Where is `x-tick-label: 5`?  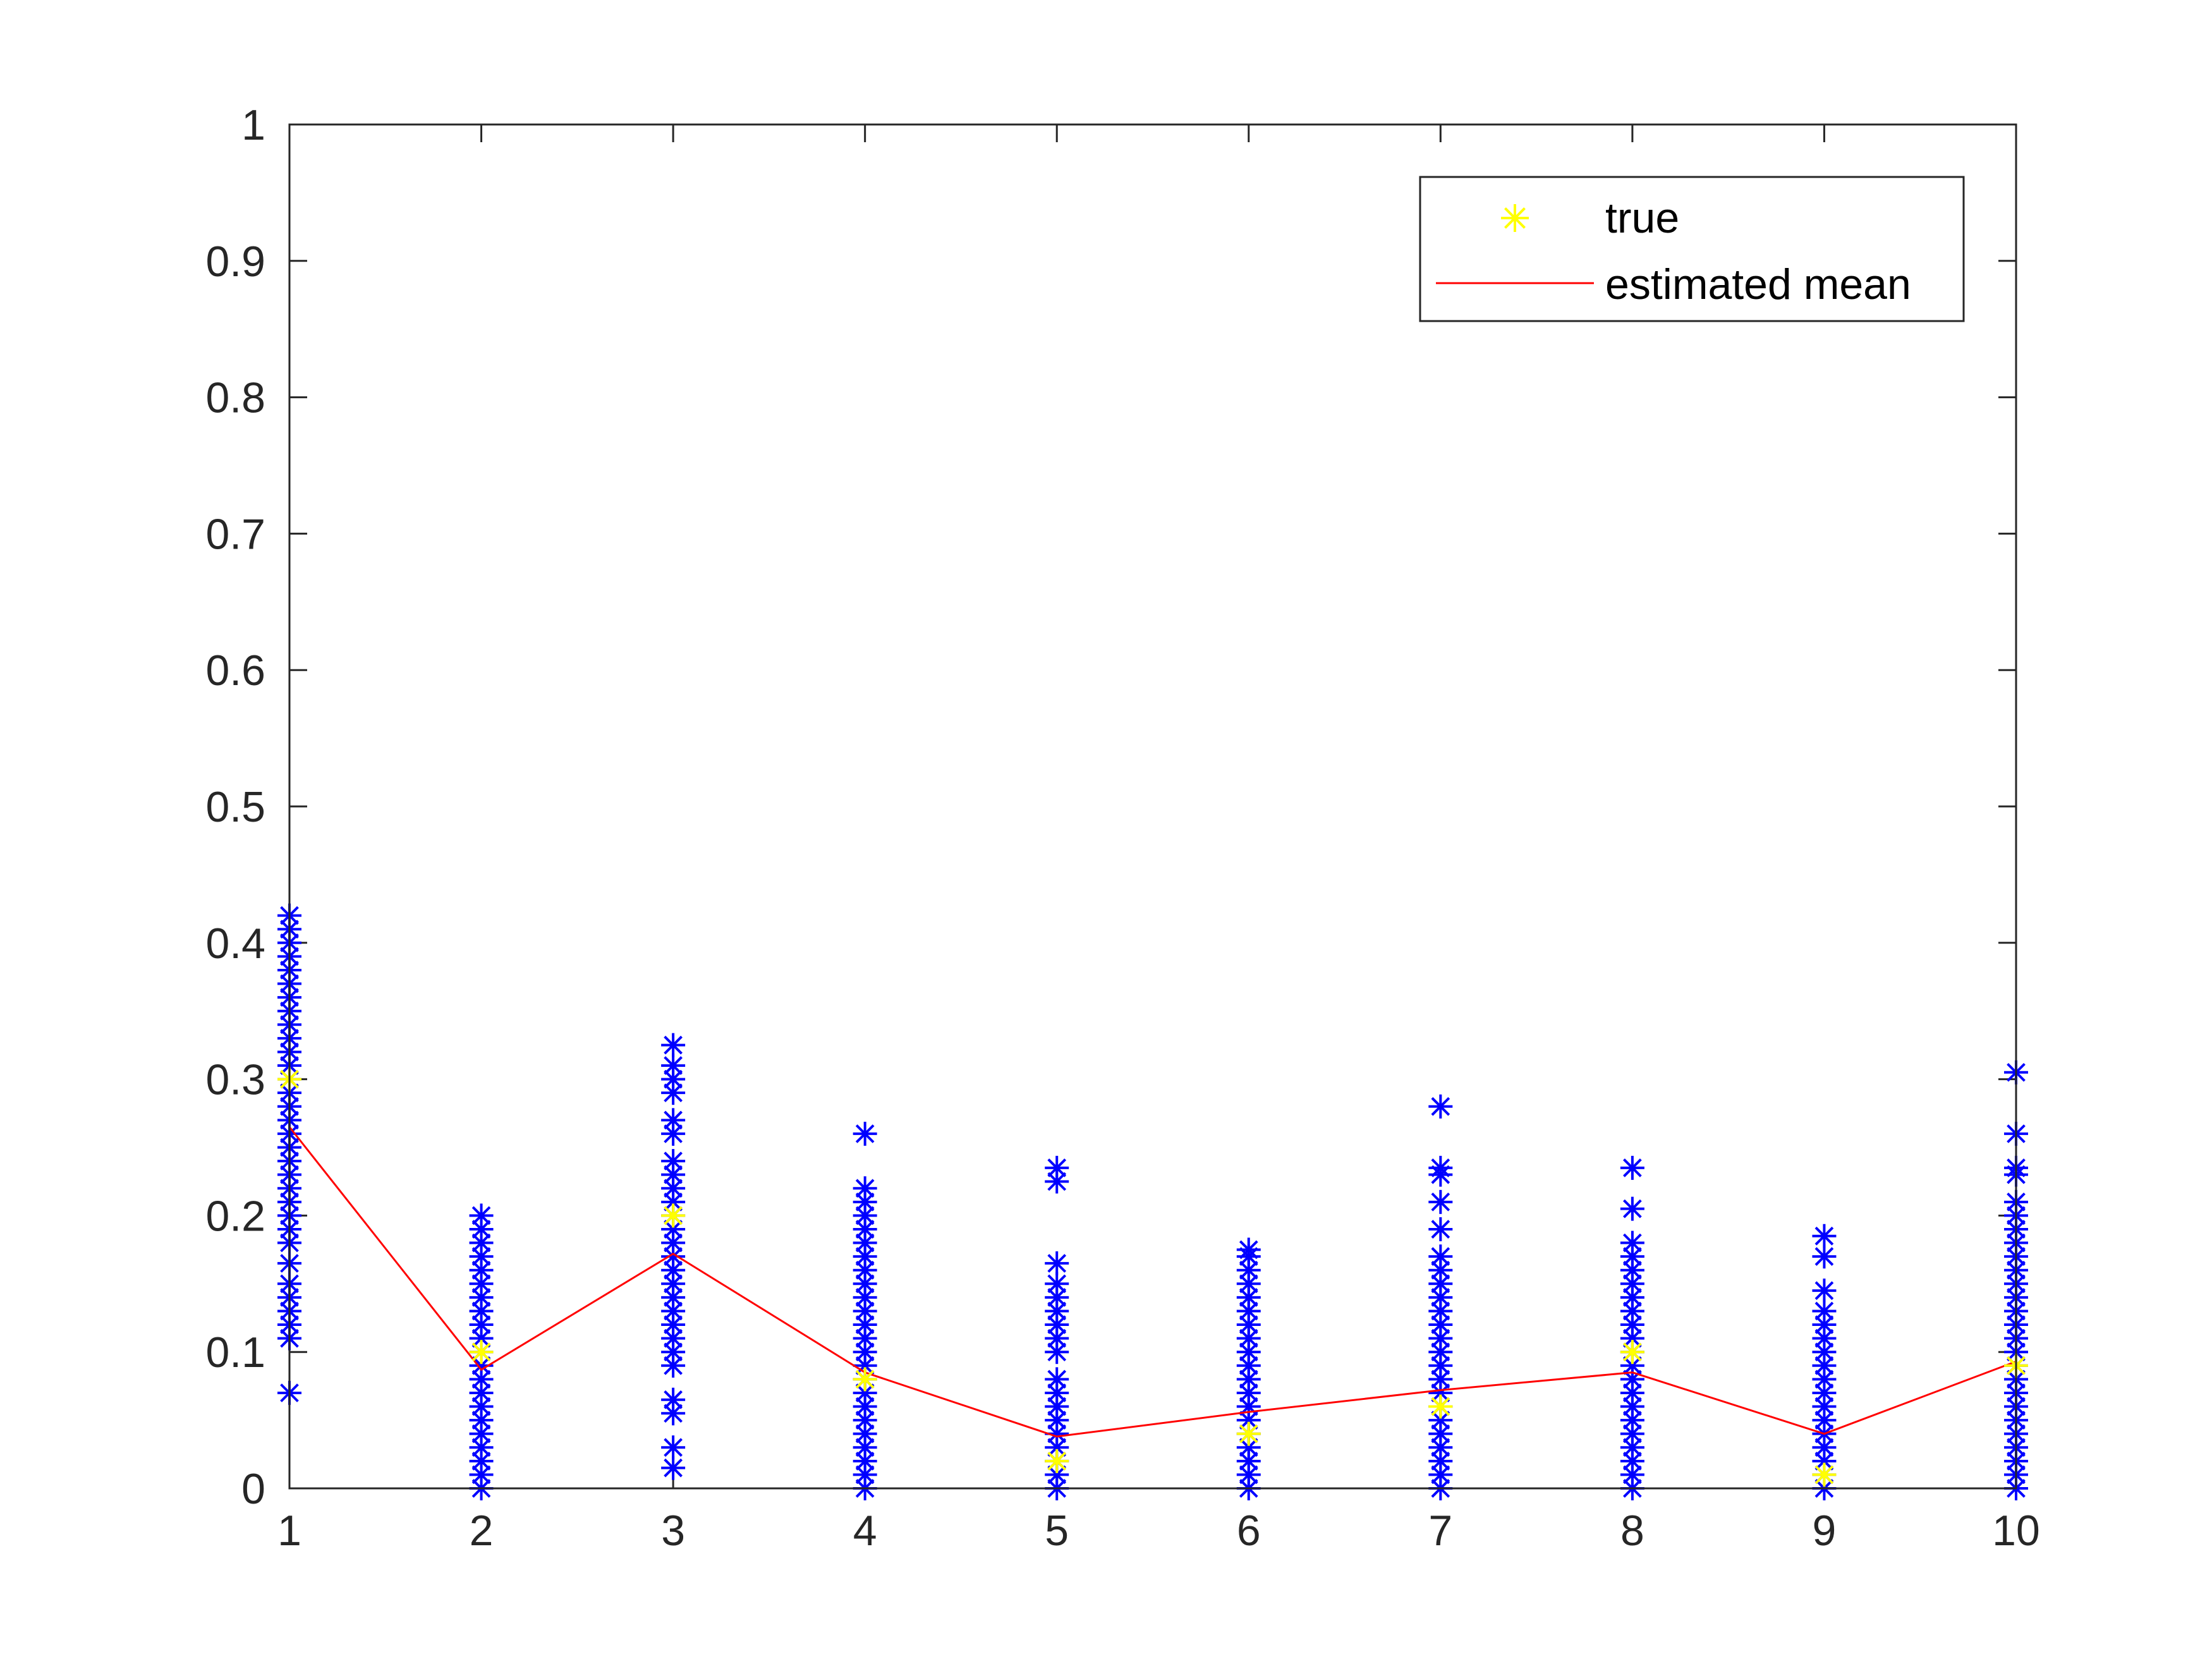 x-tick-label: 5 is located at coordinates (1057, 1531).